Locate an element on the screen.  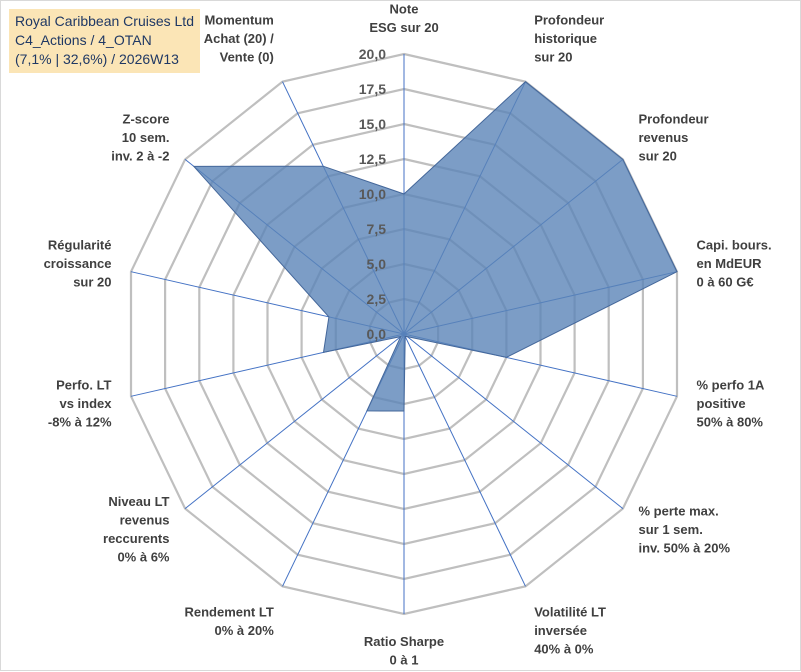
axis-label-line: Perfo. LT is located at coordinates (83, 384).